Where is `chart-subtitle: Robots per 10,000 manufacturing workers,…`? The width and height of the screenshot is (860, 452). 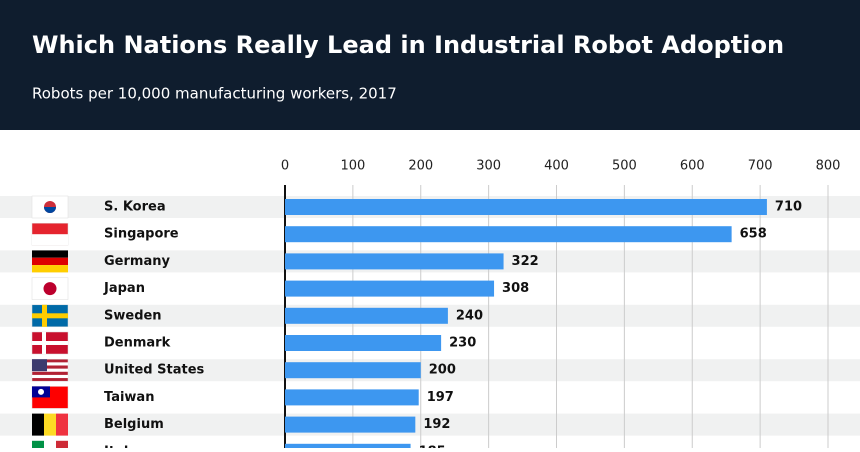 chart-subtitle: Robots per 10,000 manufacturing workers,… is located at coordinates (214, 94).